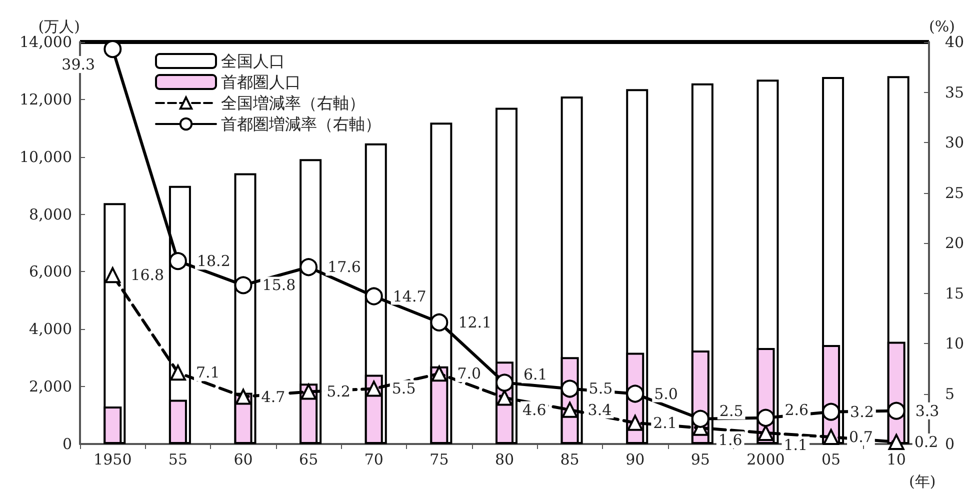 Image resolution: width=979 pixels, height=491 pixels. I want to click on data-label: 0.2, so click(926, 441).